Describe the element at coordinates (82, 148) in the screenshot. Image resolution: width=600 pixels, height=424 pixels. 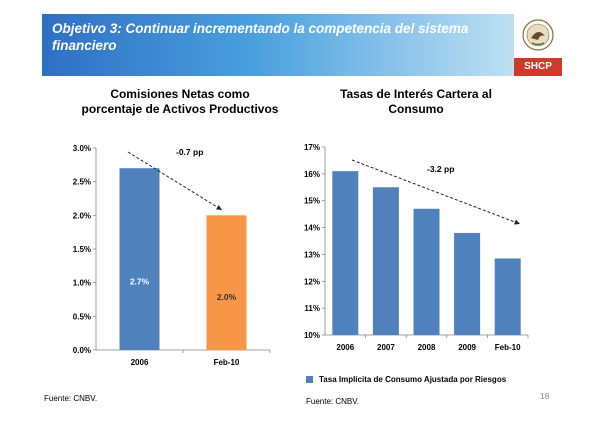
I see `y-tick-label: 3.0%` at that location.